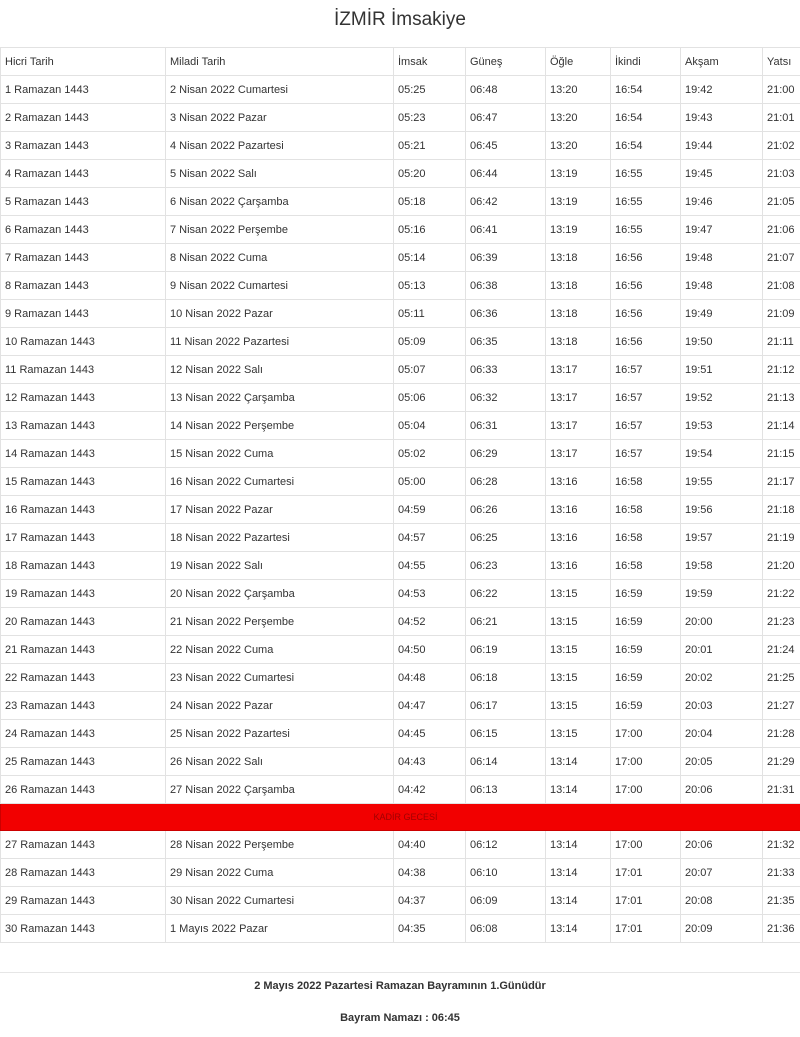  What do you see at coordinates (279, 593) in the screenshot?
I see `table-cell: 20 Nisan 2022 Çarşamba` at bounding box center [279, 593].